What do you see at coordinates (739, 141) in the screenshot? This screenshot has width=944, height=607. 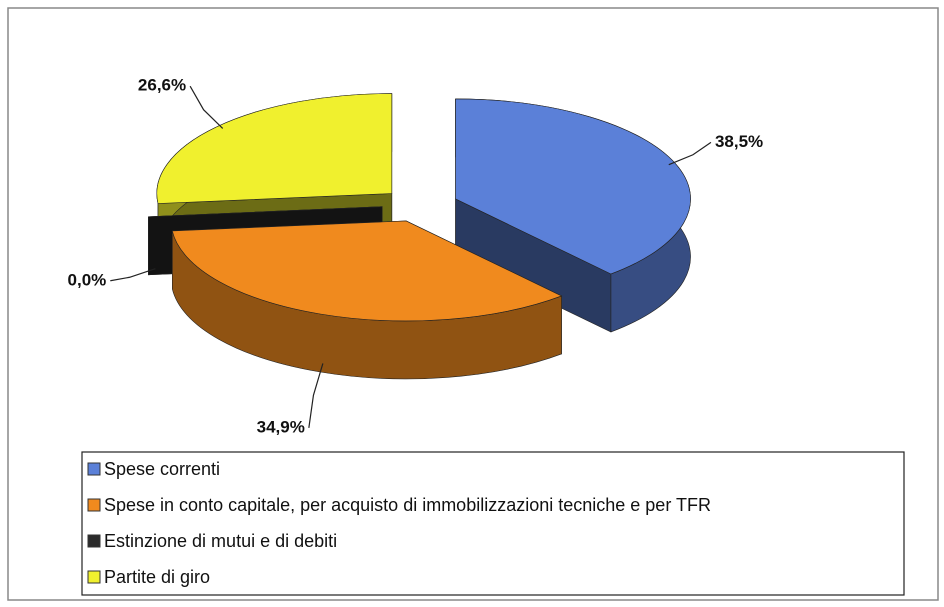 I see `data-label: 38,5%` at bounding box center [739, 141].